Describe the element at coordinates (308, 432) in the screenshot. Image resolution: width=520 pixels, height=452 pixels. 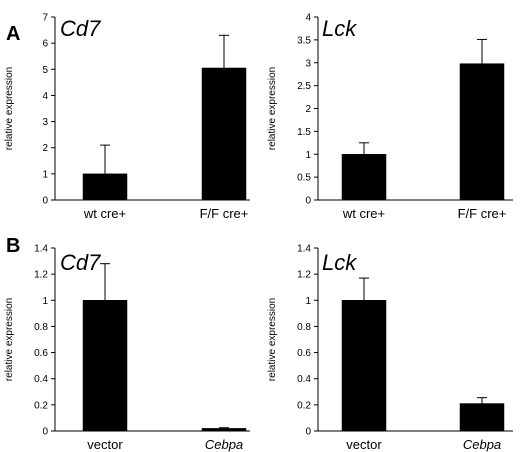
I see `chart-4-y-tick-label: 0` at that location.